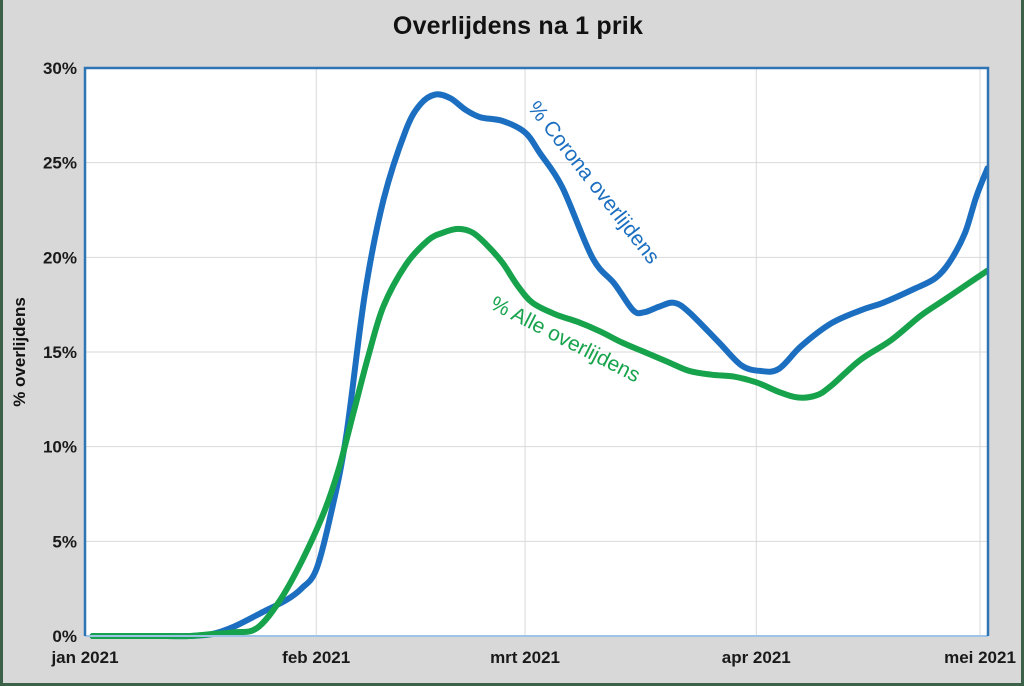  I want to click on x-tick-label: mrt 2021, so click(525, 657).